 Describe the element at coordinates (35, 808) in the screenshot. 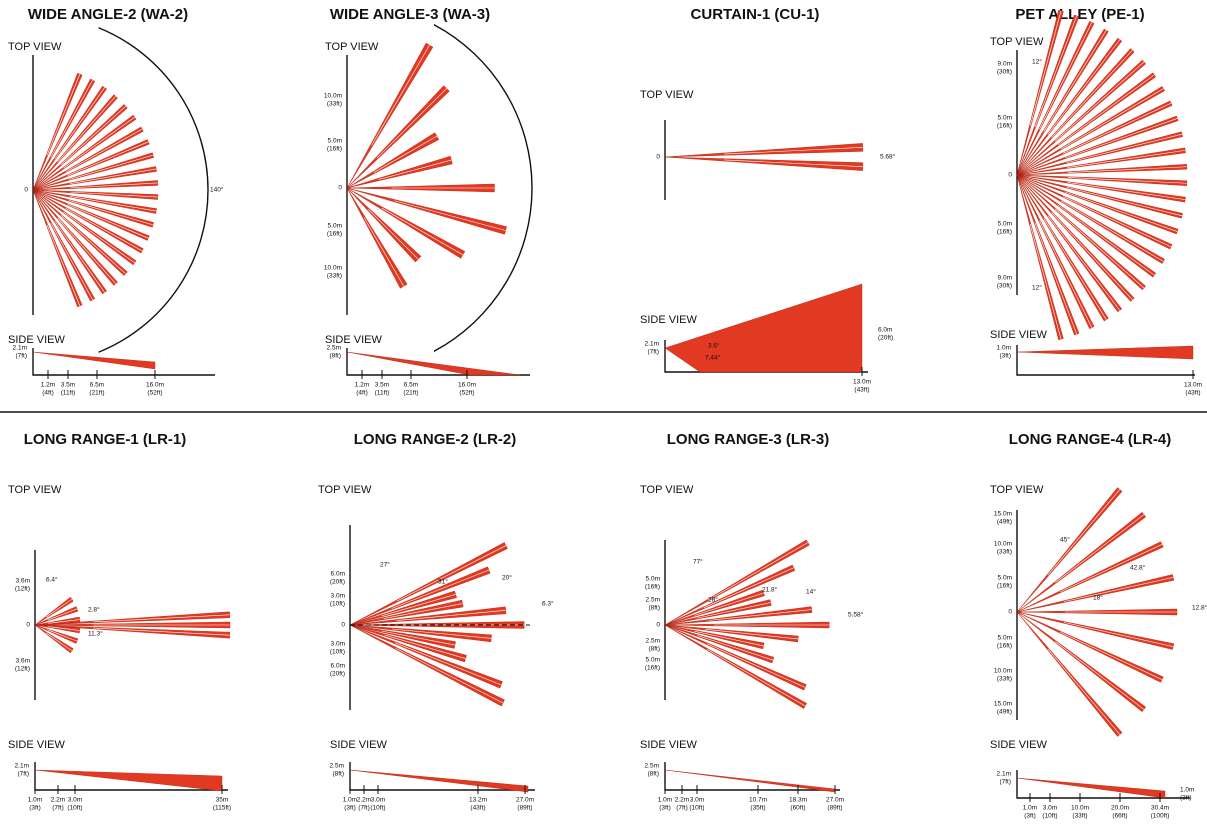

I see `label: (3ft)` at that location.